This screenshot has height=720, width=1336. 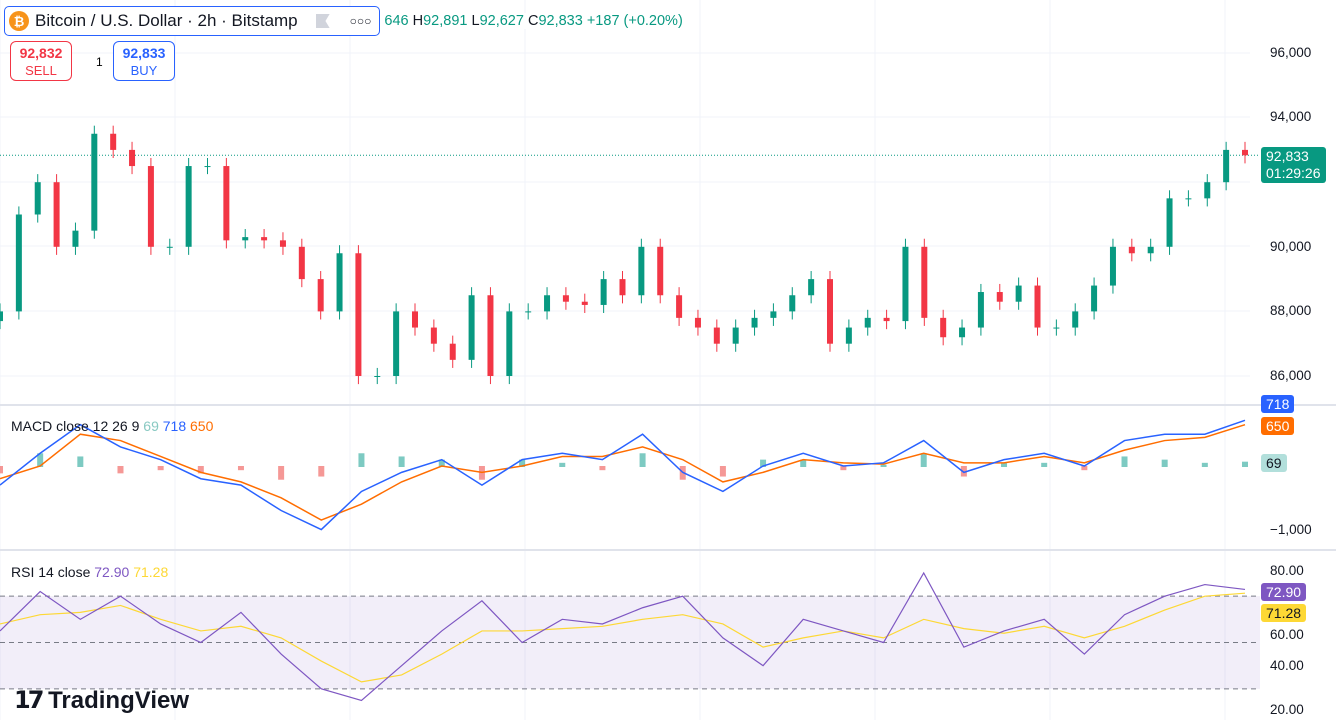 I want to click on flag-icon, so click(x=322, y=21).